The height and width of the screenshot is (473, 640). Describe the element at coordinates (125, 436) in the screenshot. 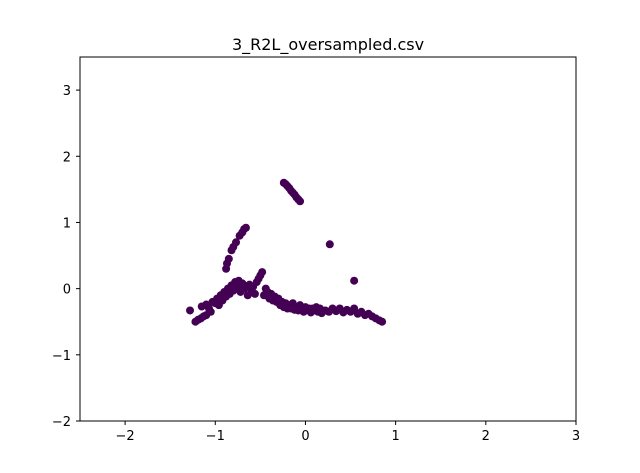

I see `x-tick-label: −2` at that location.